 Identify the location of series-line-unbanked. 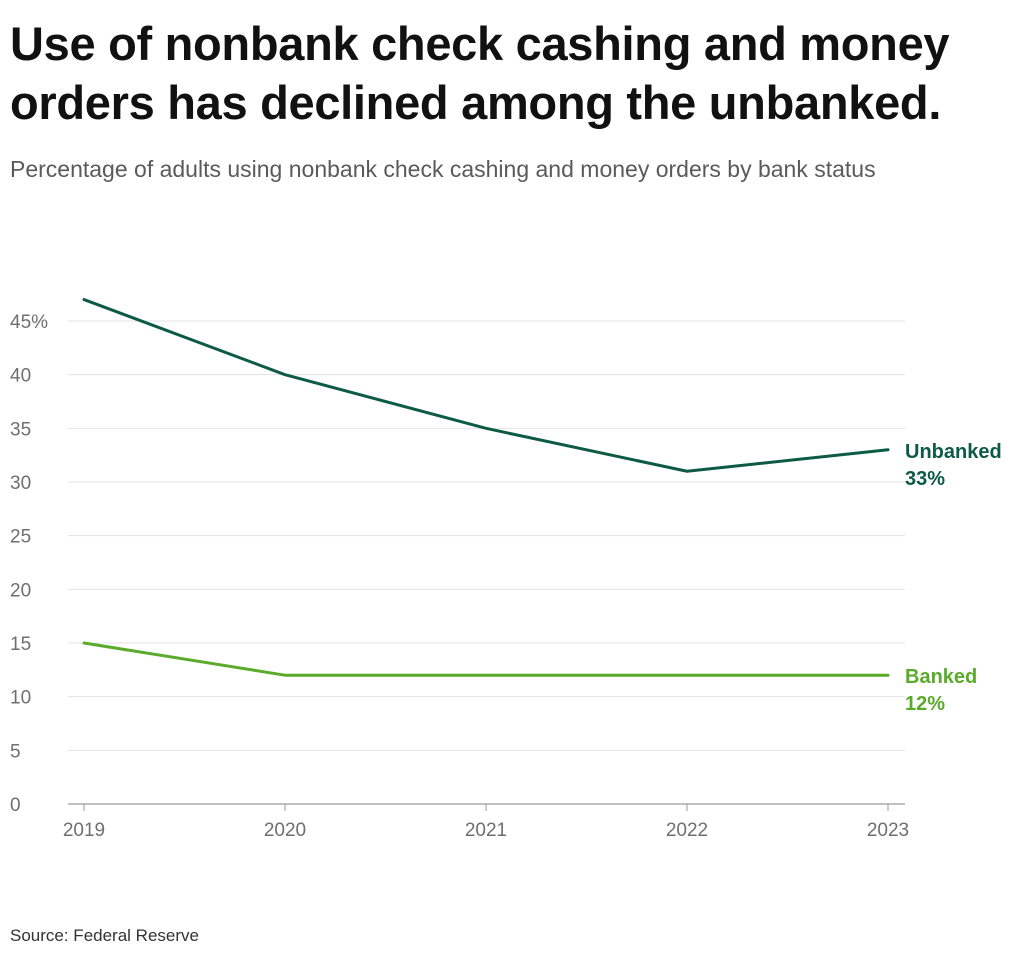
(486, 385).